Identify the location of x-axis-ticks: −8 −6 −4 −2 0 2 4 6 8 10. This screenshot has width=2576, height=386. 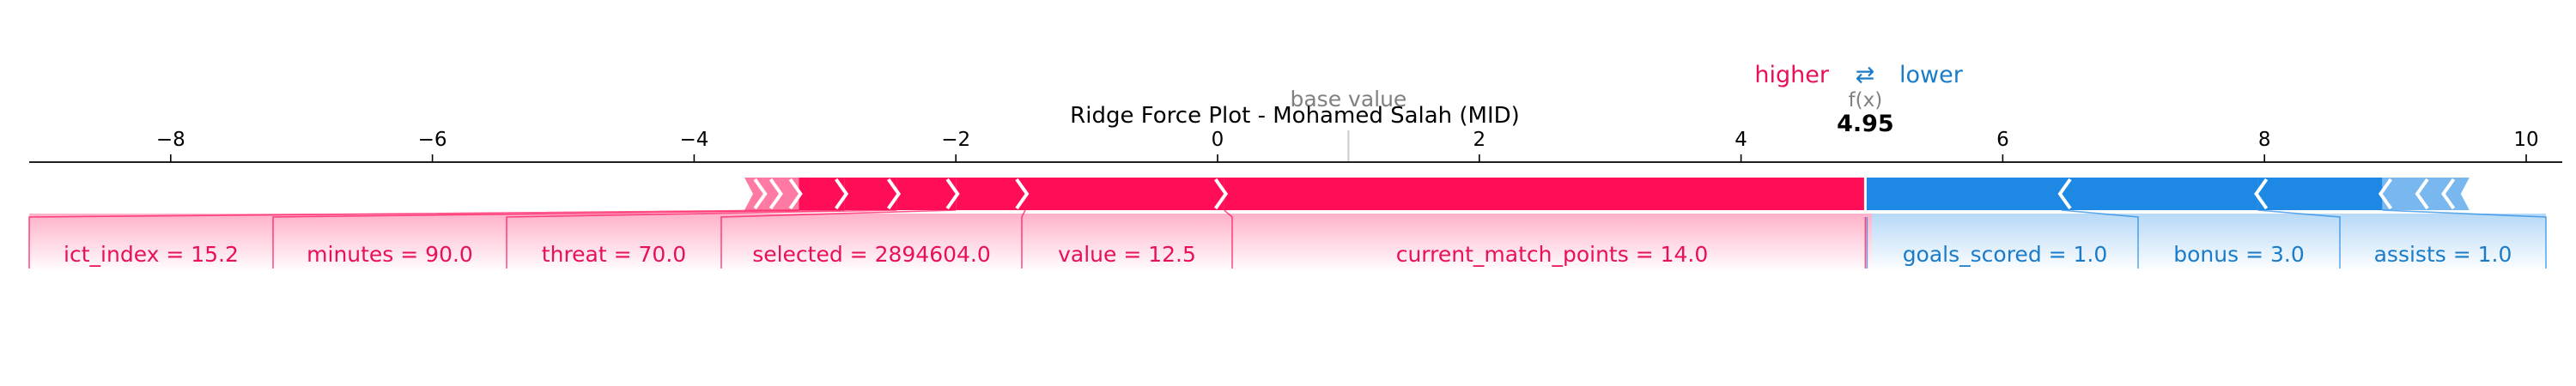
(1347, 145).